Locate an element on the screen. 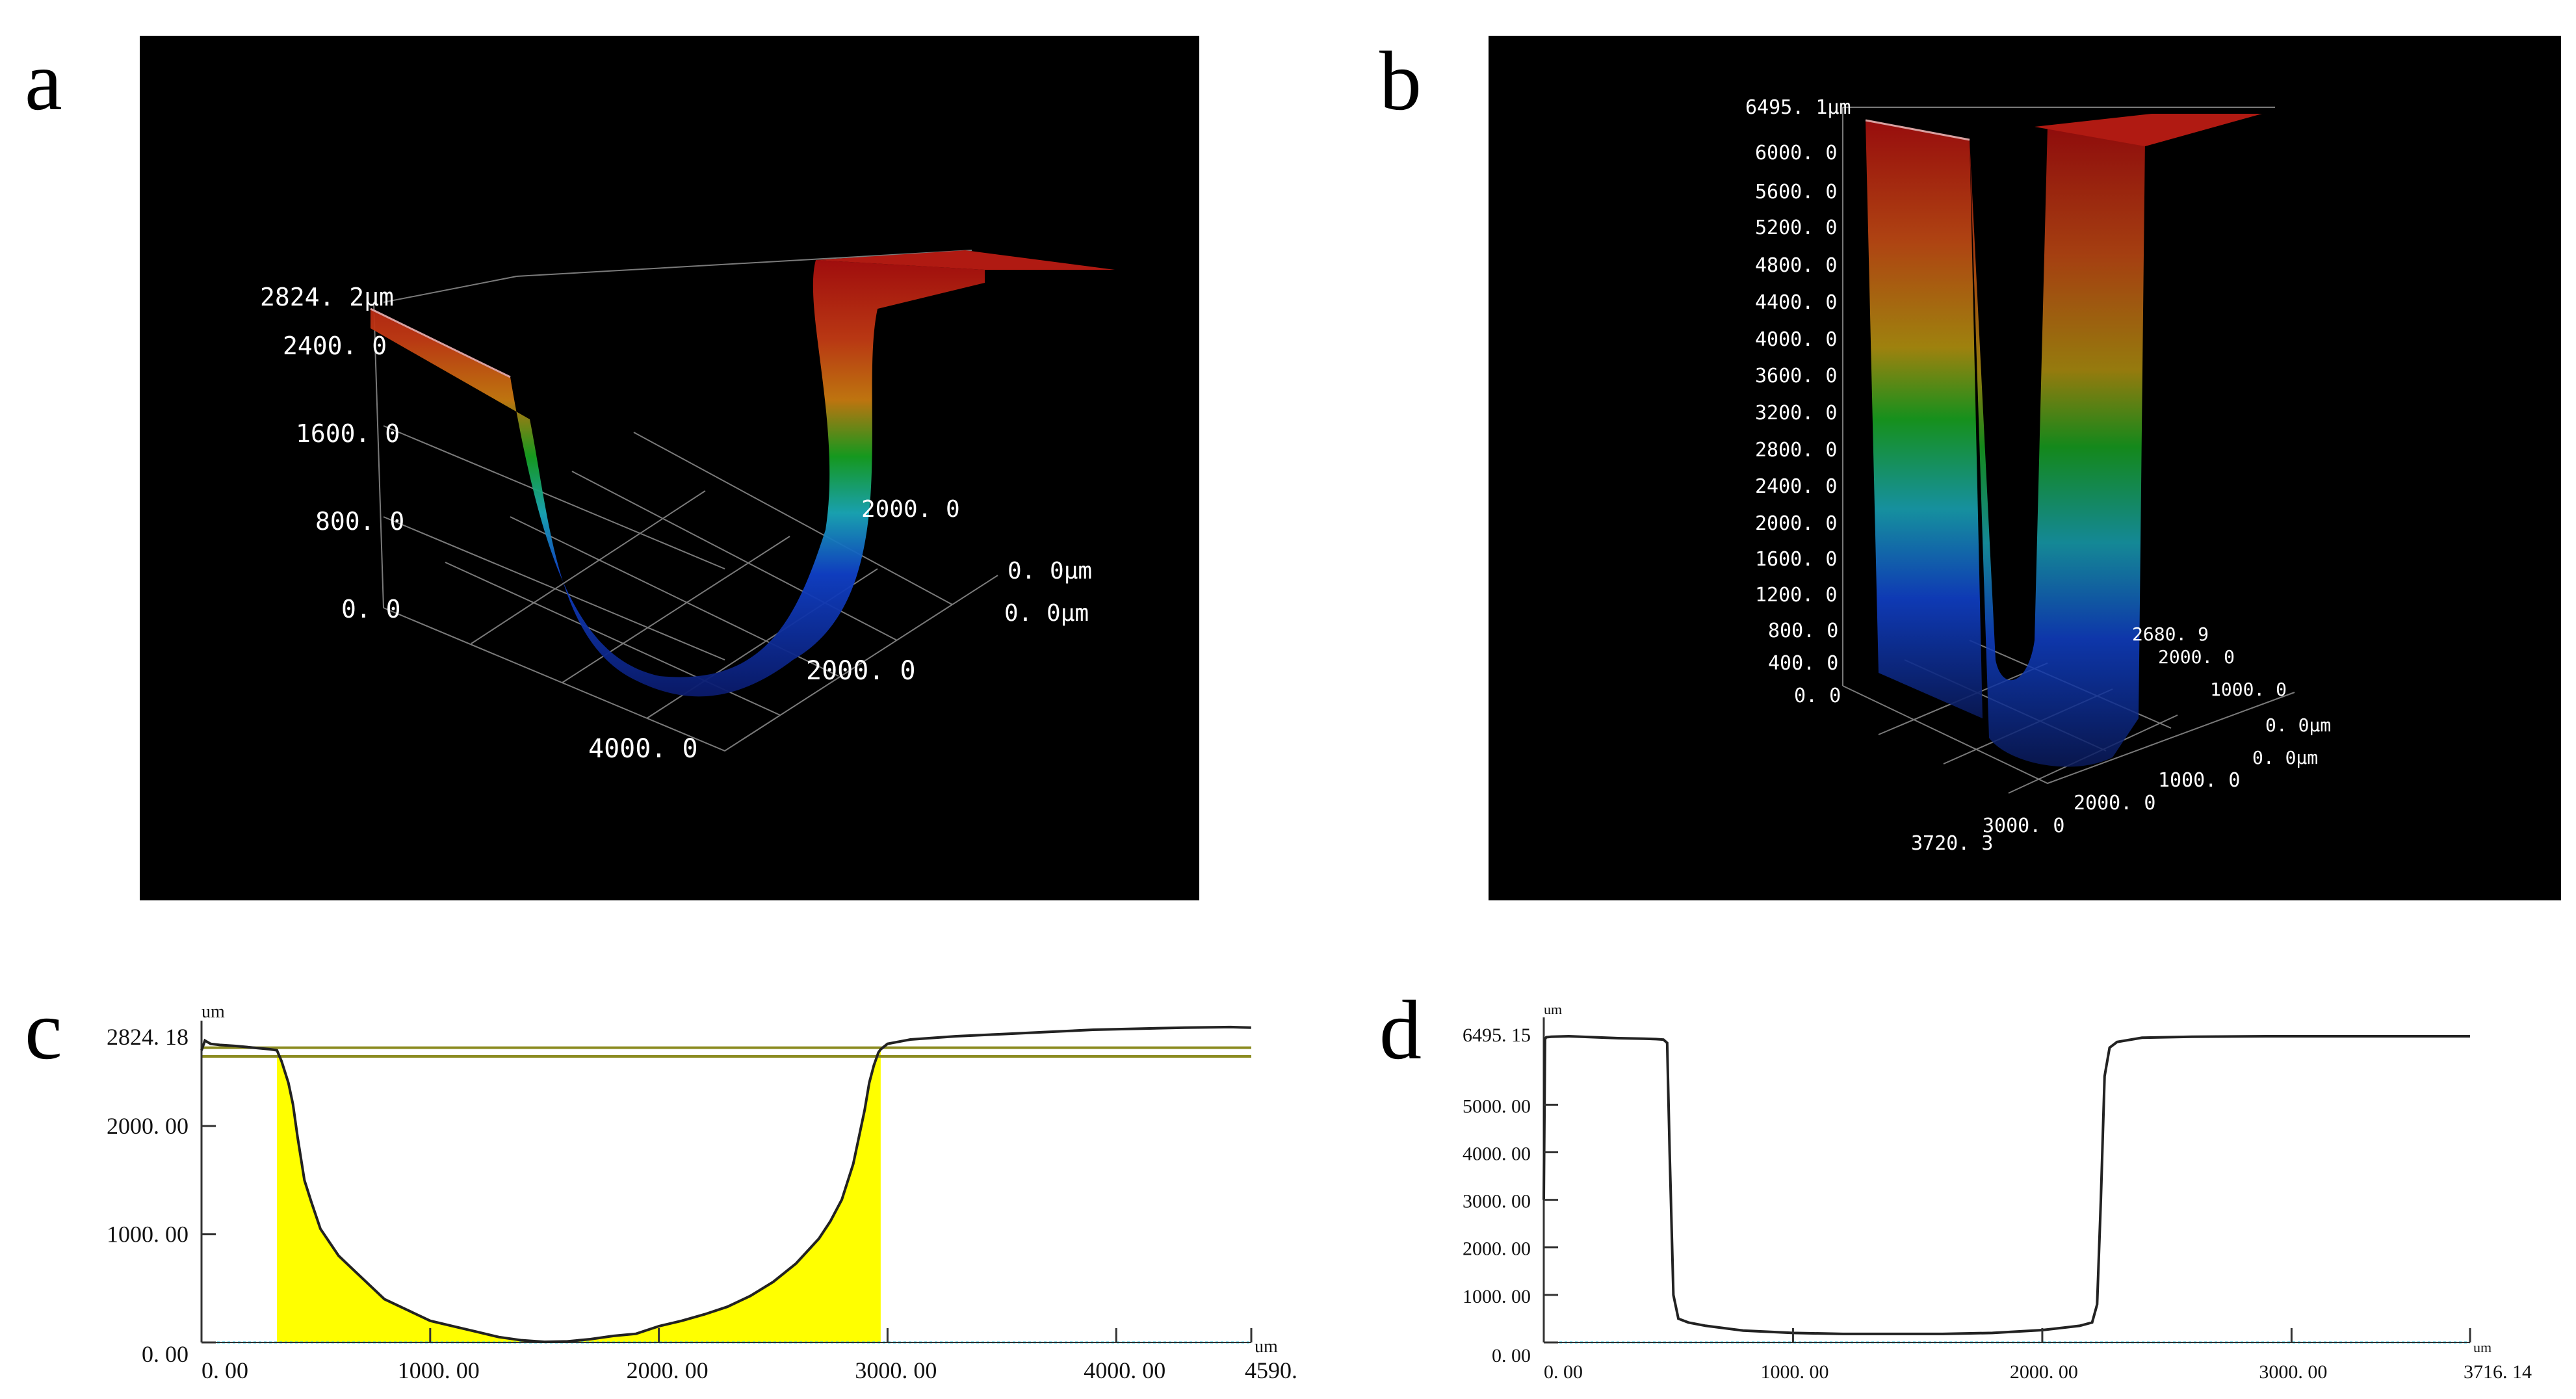 The width and height of the screenshot is (2576, 1399). z-tick-b-1: 5600. 0 is located at coordinates (1796, 192).